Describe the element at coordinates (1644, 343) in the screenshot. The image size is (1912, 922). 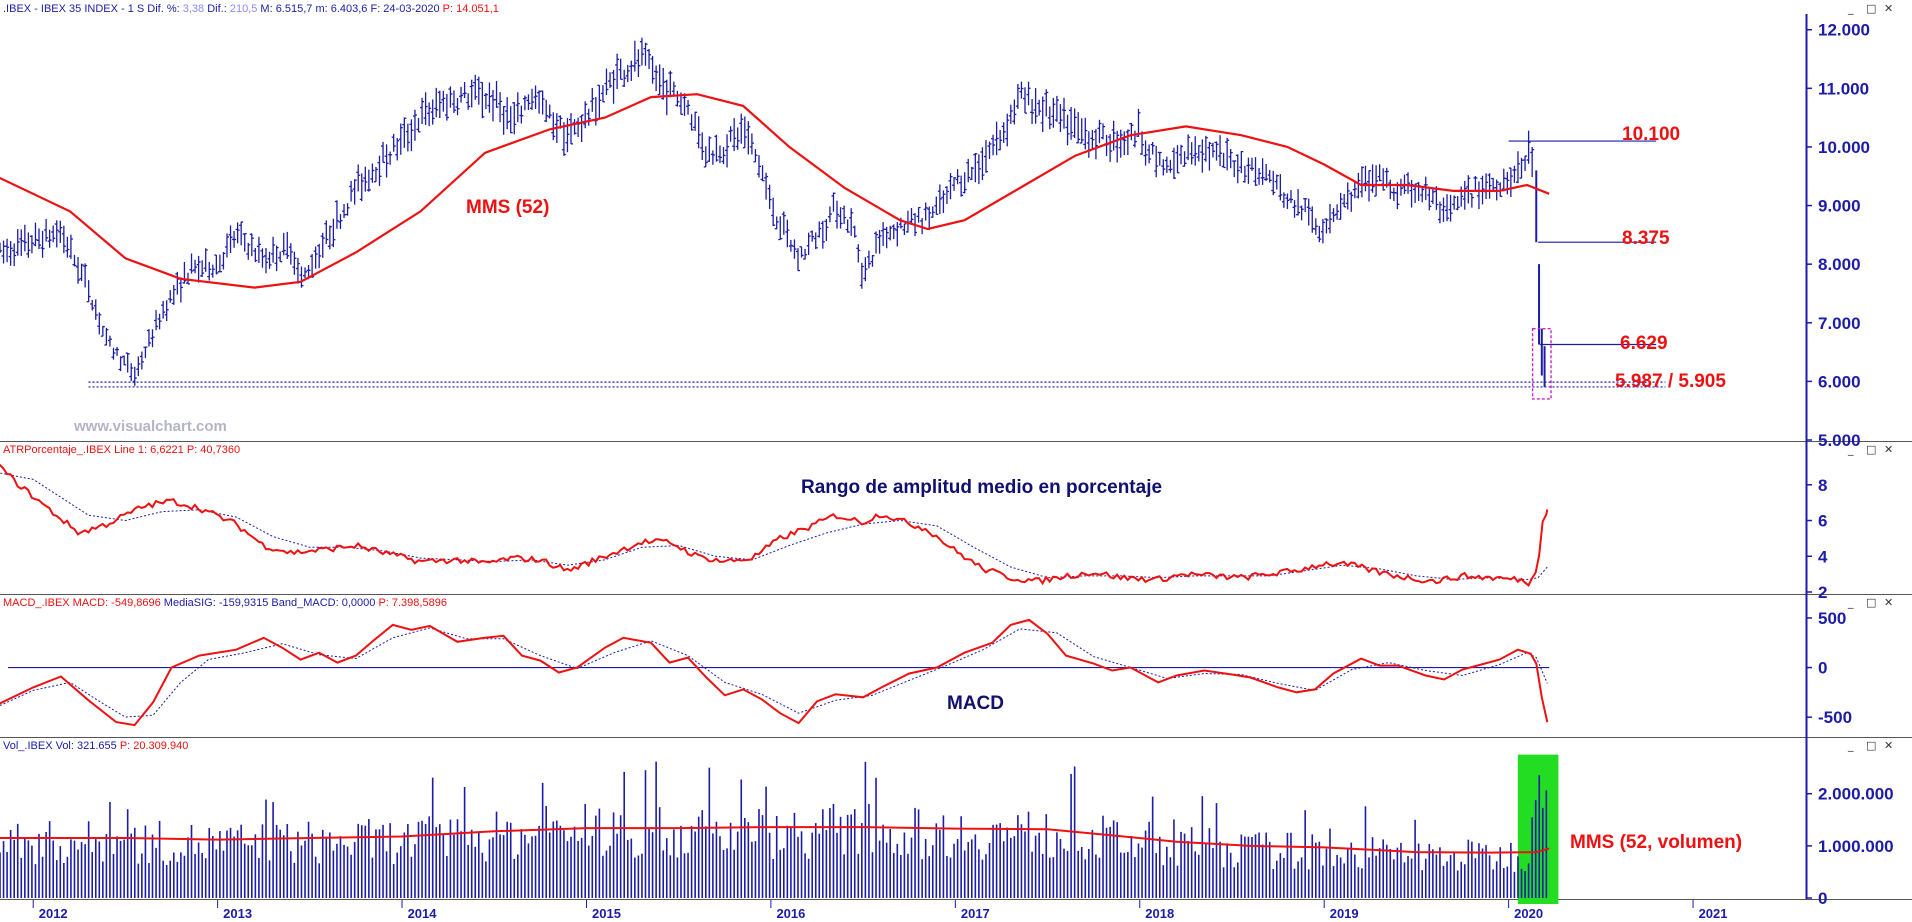
I see `level-6629-label: 6.629` at that location.